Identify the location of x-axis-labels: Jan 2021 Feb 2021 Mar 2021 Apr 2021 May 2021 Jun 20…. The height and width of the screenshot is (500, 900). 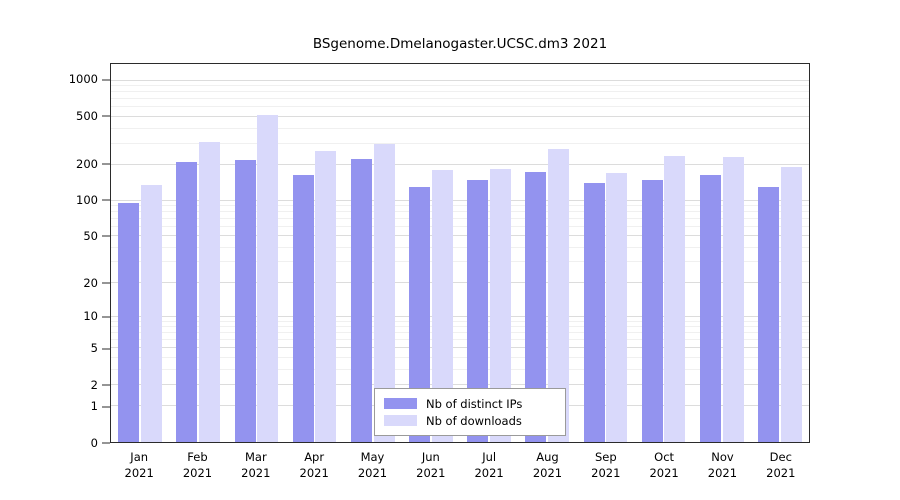
(460, 465).